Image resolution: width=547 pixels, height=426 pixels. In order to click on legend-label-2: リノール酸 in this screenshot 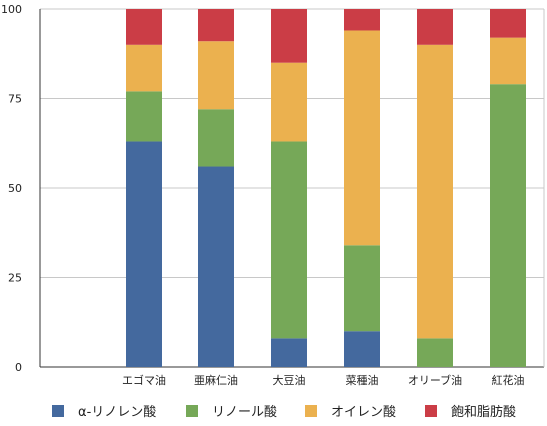, I will do `click(244, 412)`.